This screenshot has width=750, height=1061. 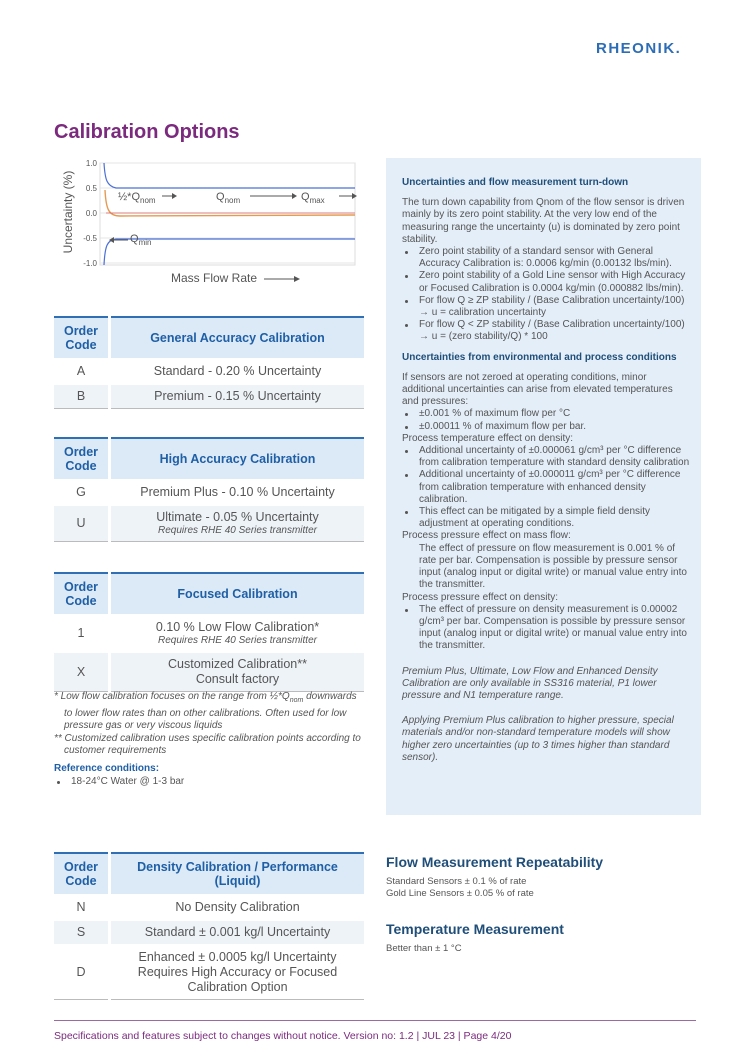 I want to click on section-line: Better than ± 1 °C, so click(x=424, y=948).